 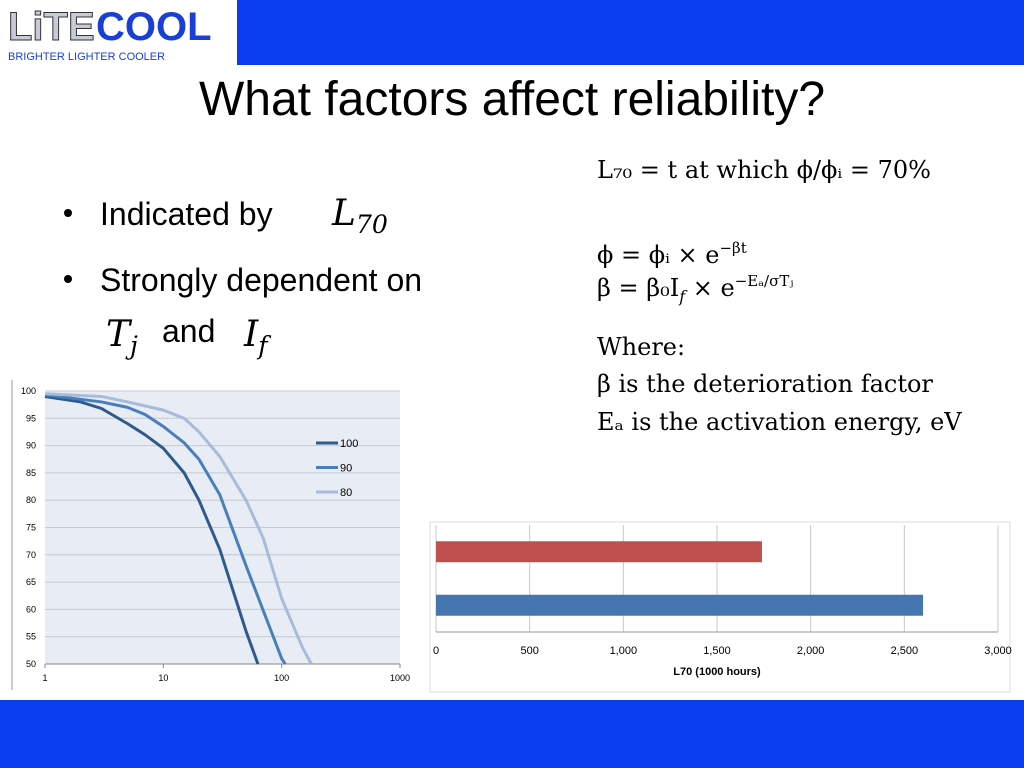 I want to click on bullet-math: L70, so click(x=359, y=216).